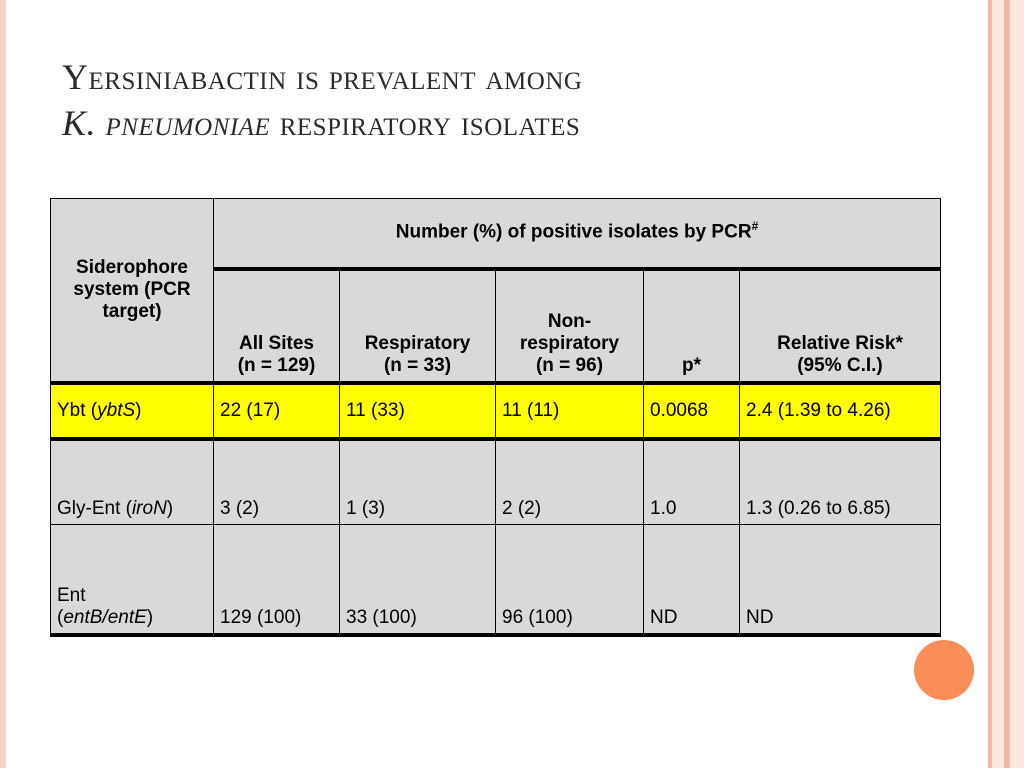 This screenshot has height=768, width=1024. What do you see at coordinates (105, 617) in the screenshot?
I see `row-target: entB/entE` at bounding box center [105, 617].